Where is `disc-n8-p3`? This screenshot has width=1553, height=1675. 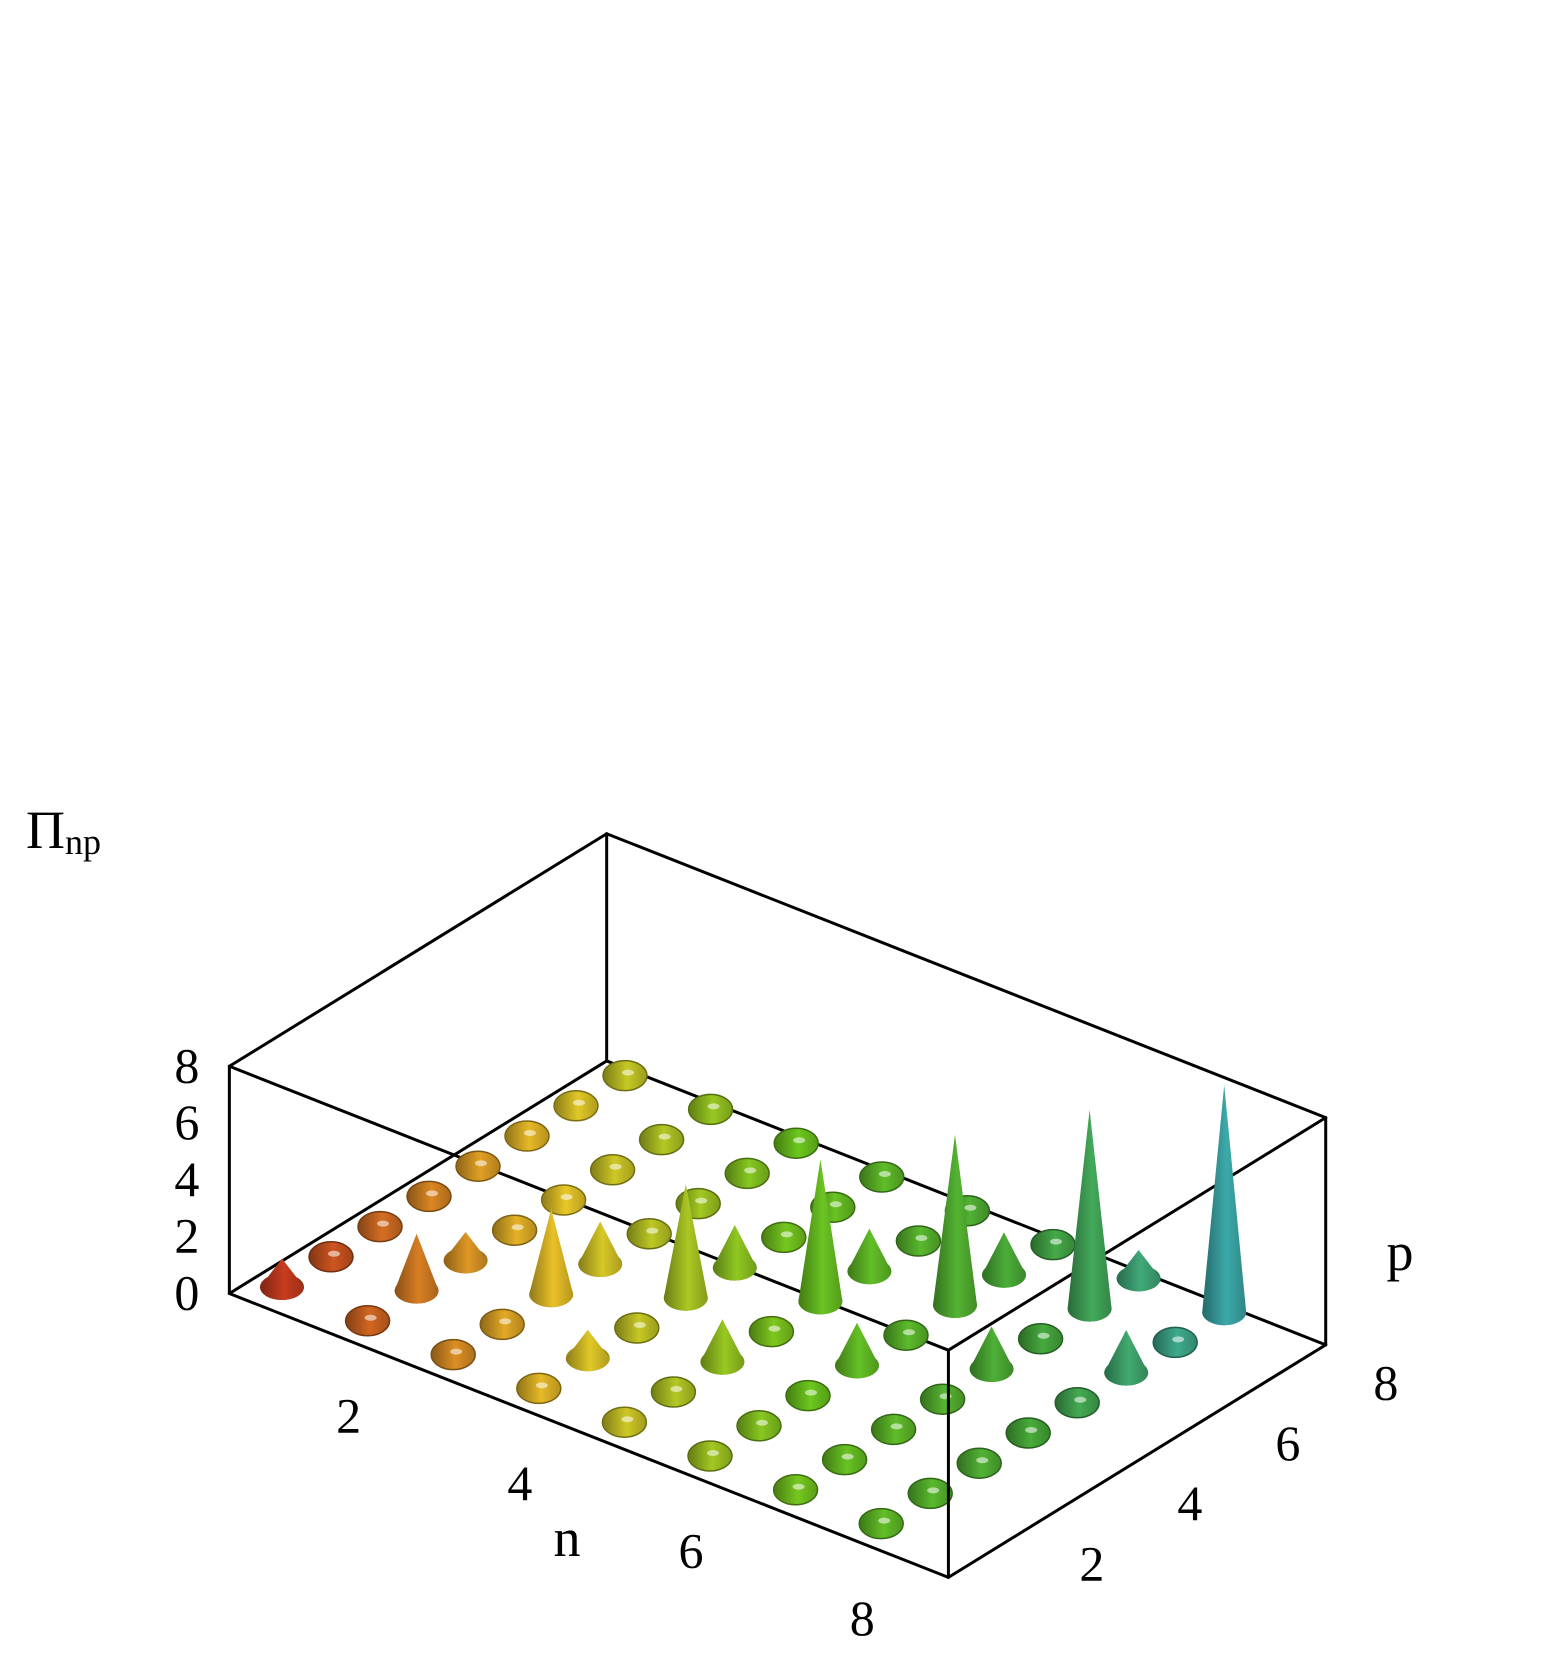
disc-n8-p3 is located at coordinates (979, 1463).